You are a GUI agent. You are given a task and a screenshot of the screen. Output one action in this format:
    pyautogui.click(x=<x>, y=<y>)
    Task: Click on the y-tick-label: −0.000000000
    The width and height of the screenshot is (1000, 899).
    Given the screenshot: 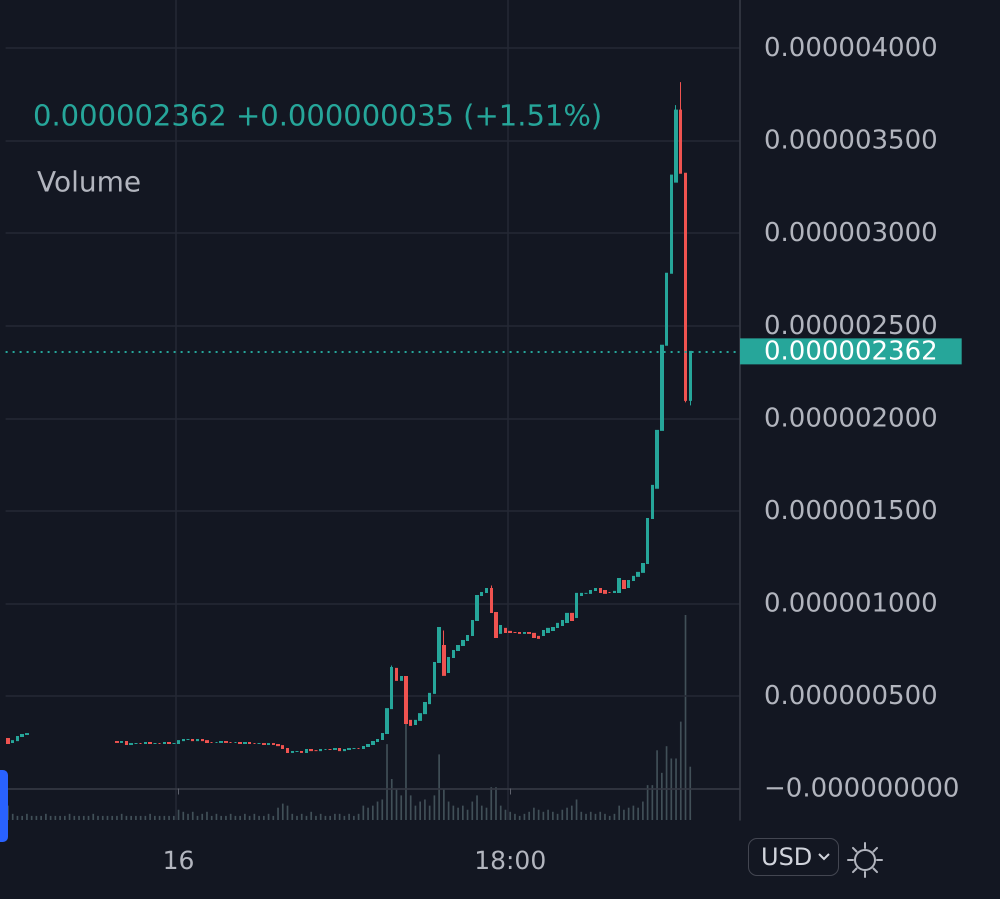 What is the action you would take?
    pyautogui.click(x=862, y=789)
    